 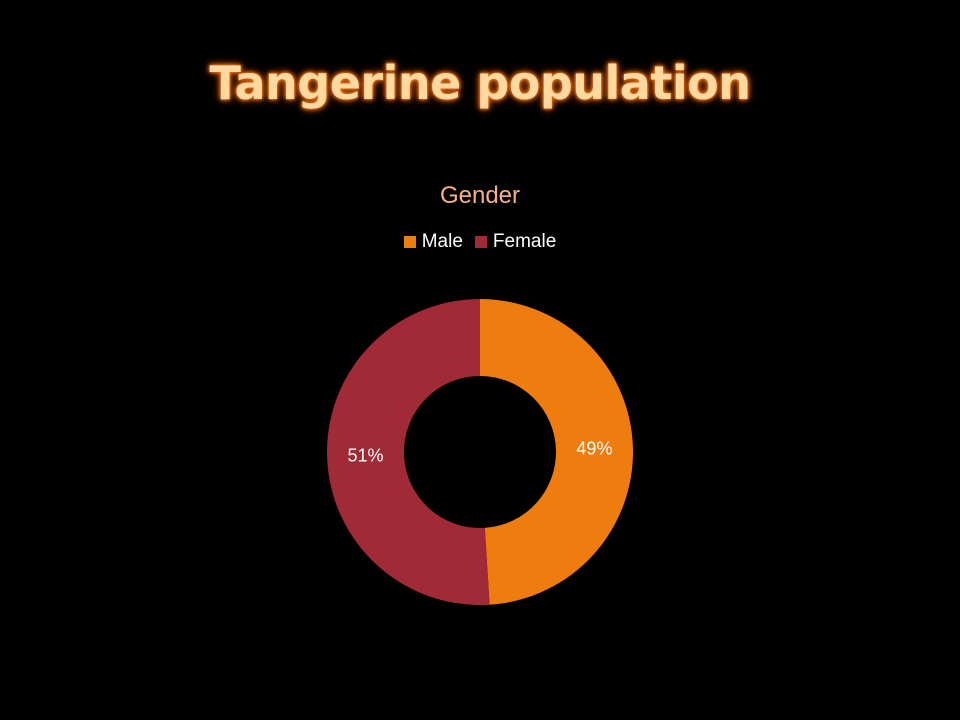 I want to click on data-label-male: 49%, so click(x=594, y=448).